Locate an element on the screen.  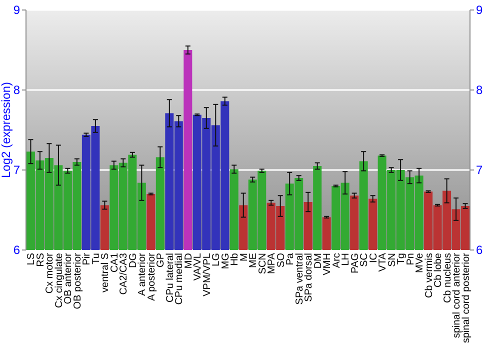
x-tick-label: Tu is located at coordinates (96, 258).